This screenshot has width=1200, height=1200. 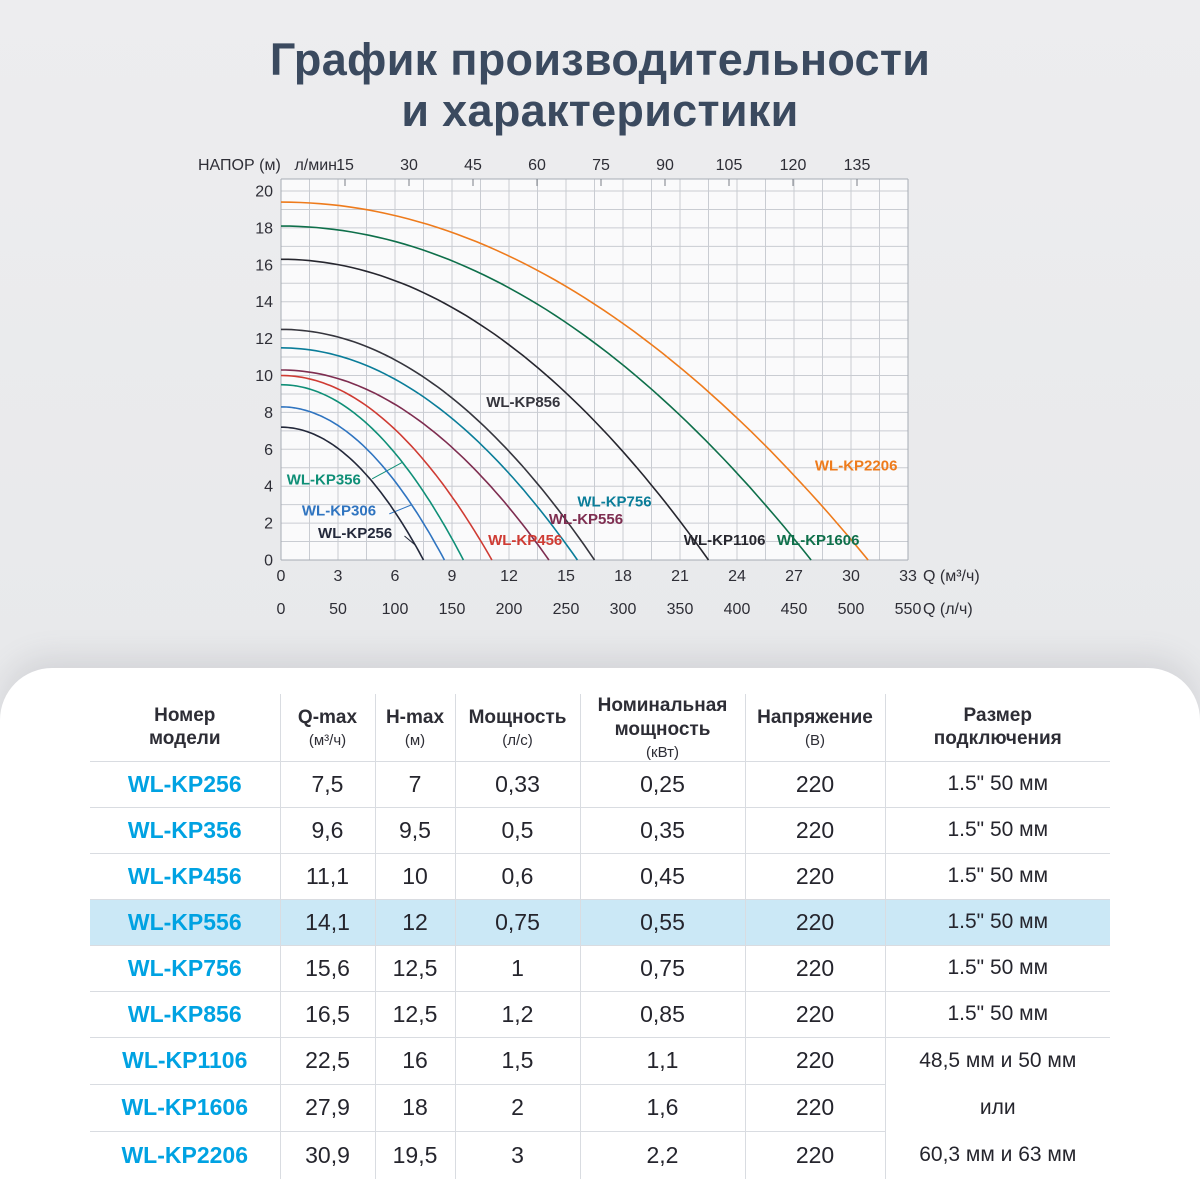 What do you see at coordinates (185, 876) in the screenshot?
I see `cell-model: WL-KP456` at bounding box center [185, 876].